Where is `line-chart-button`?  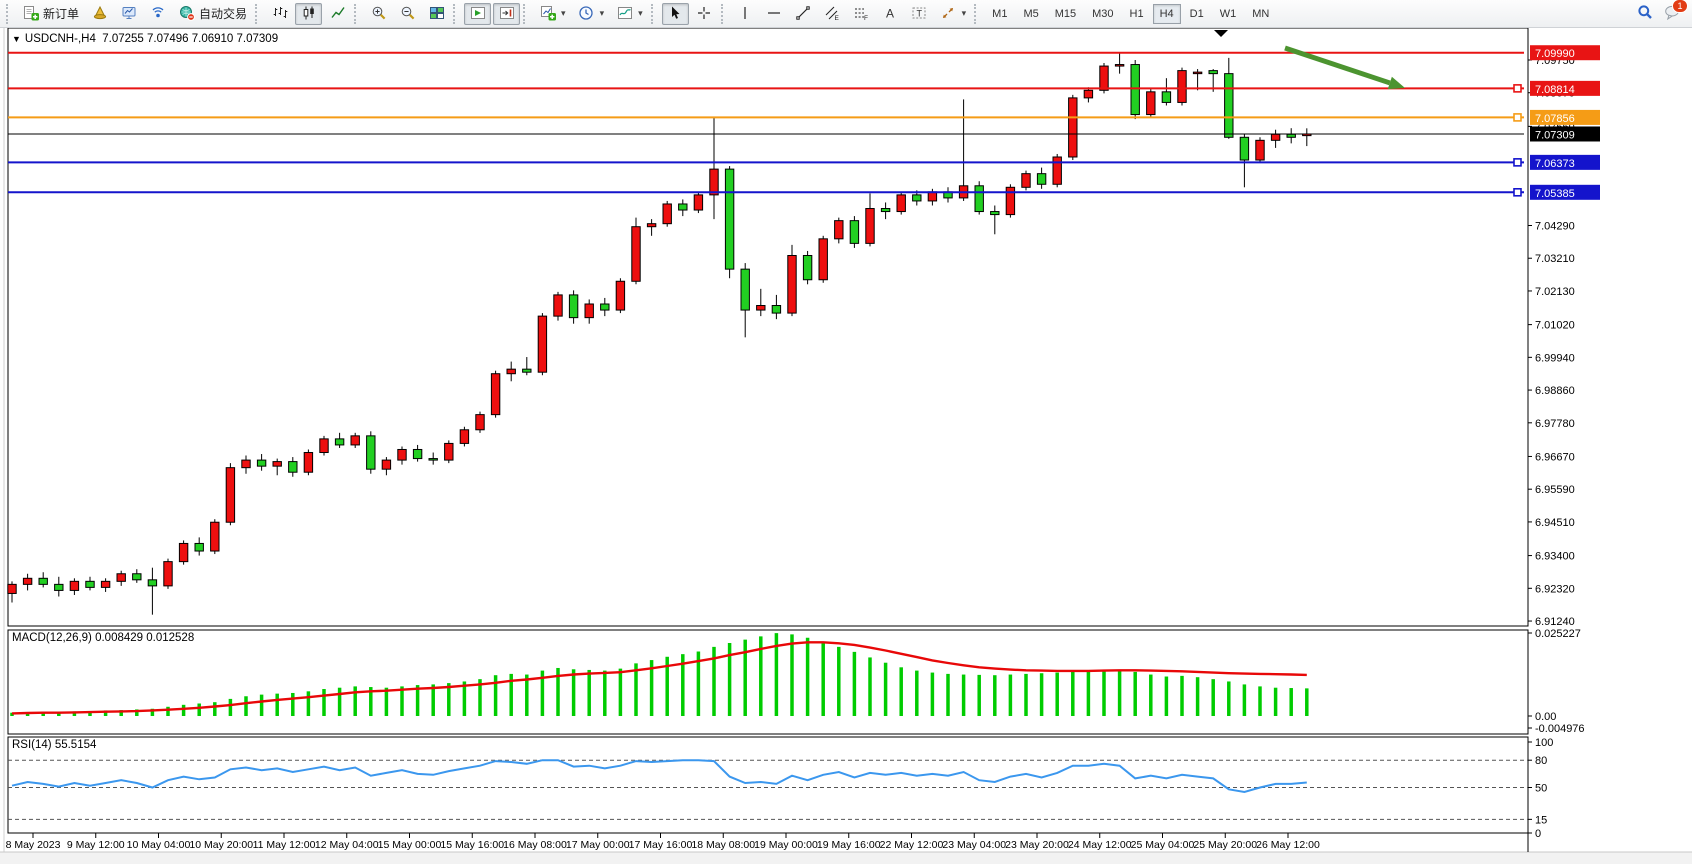 line-chart-button is located at coordinates (337, 14).